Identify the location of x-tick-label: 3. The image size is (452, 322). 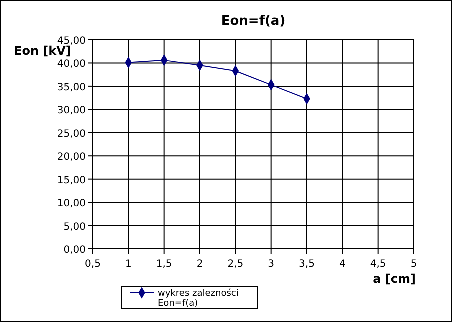
(271, 264).